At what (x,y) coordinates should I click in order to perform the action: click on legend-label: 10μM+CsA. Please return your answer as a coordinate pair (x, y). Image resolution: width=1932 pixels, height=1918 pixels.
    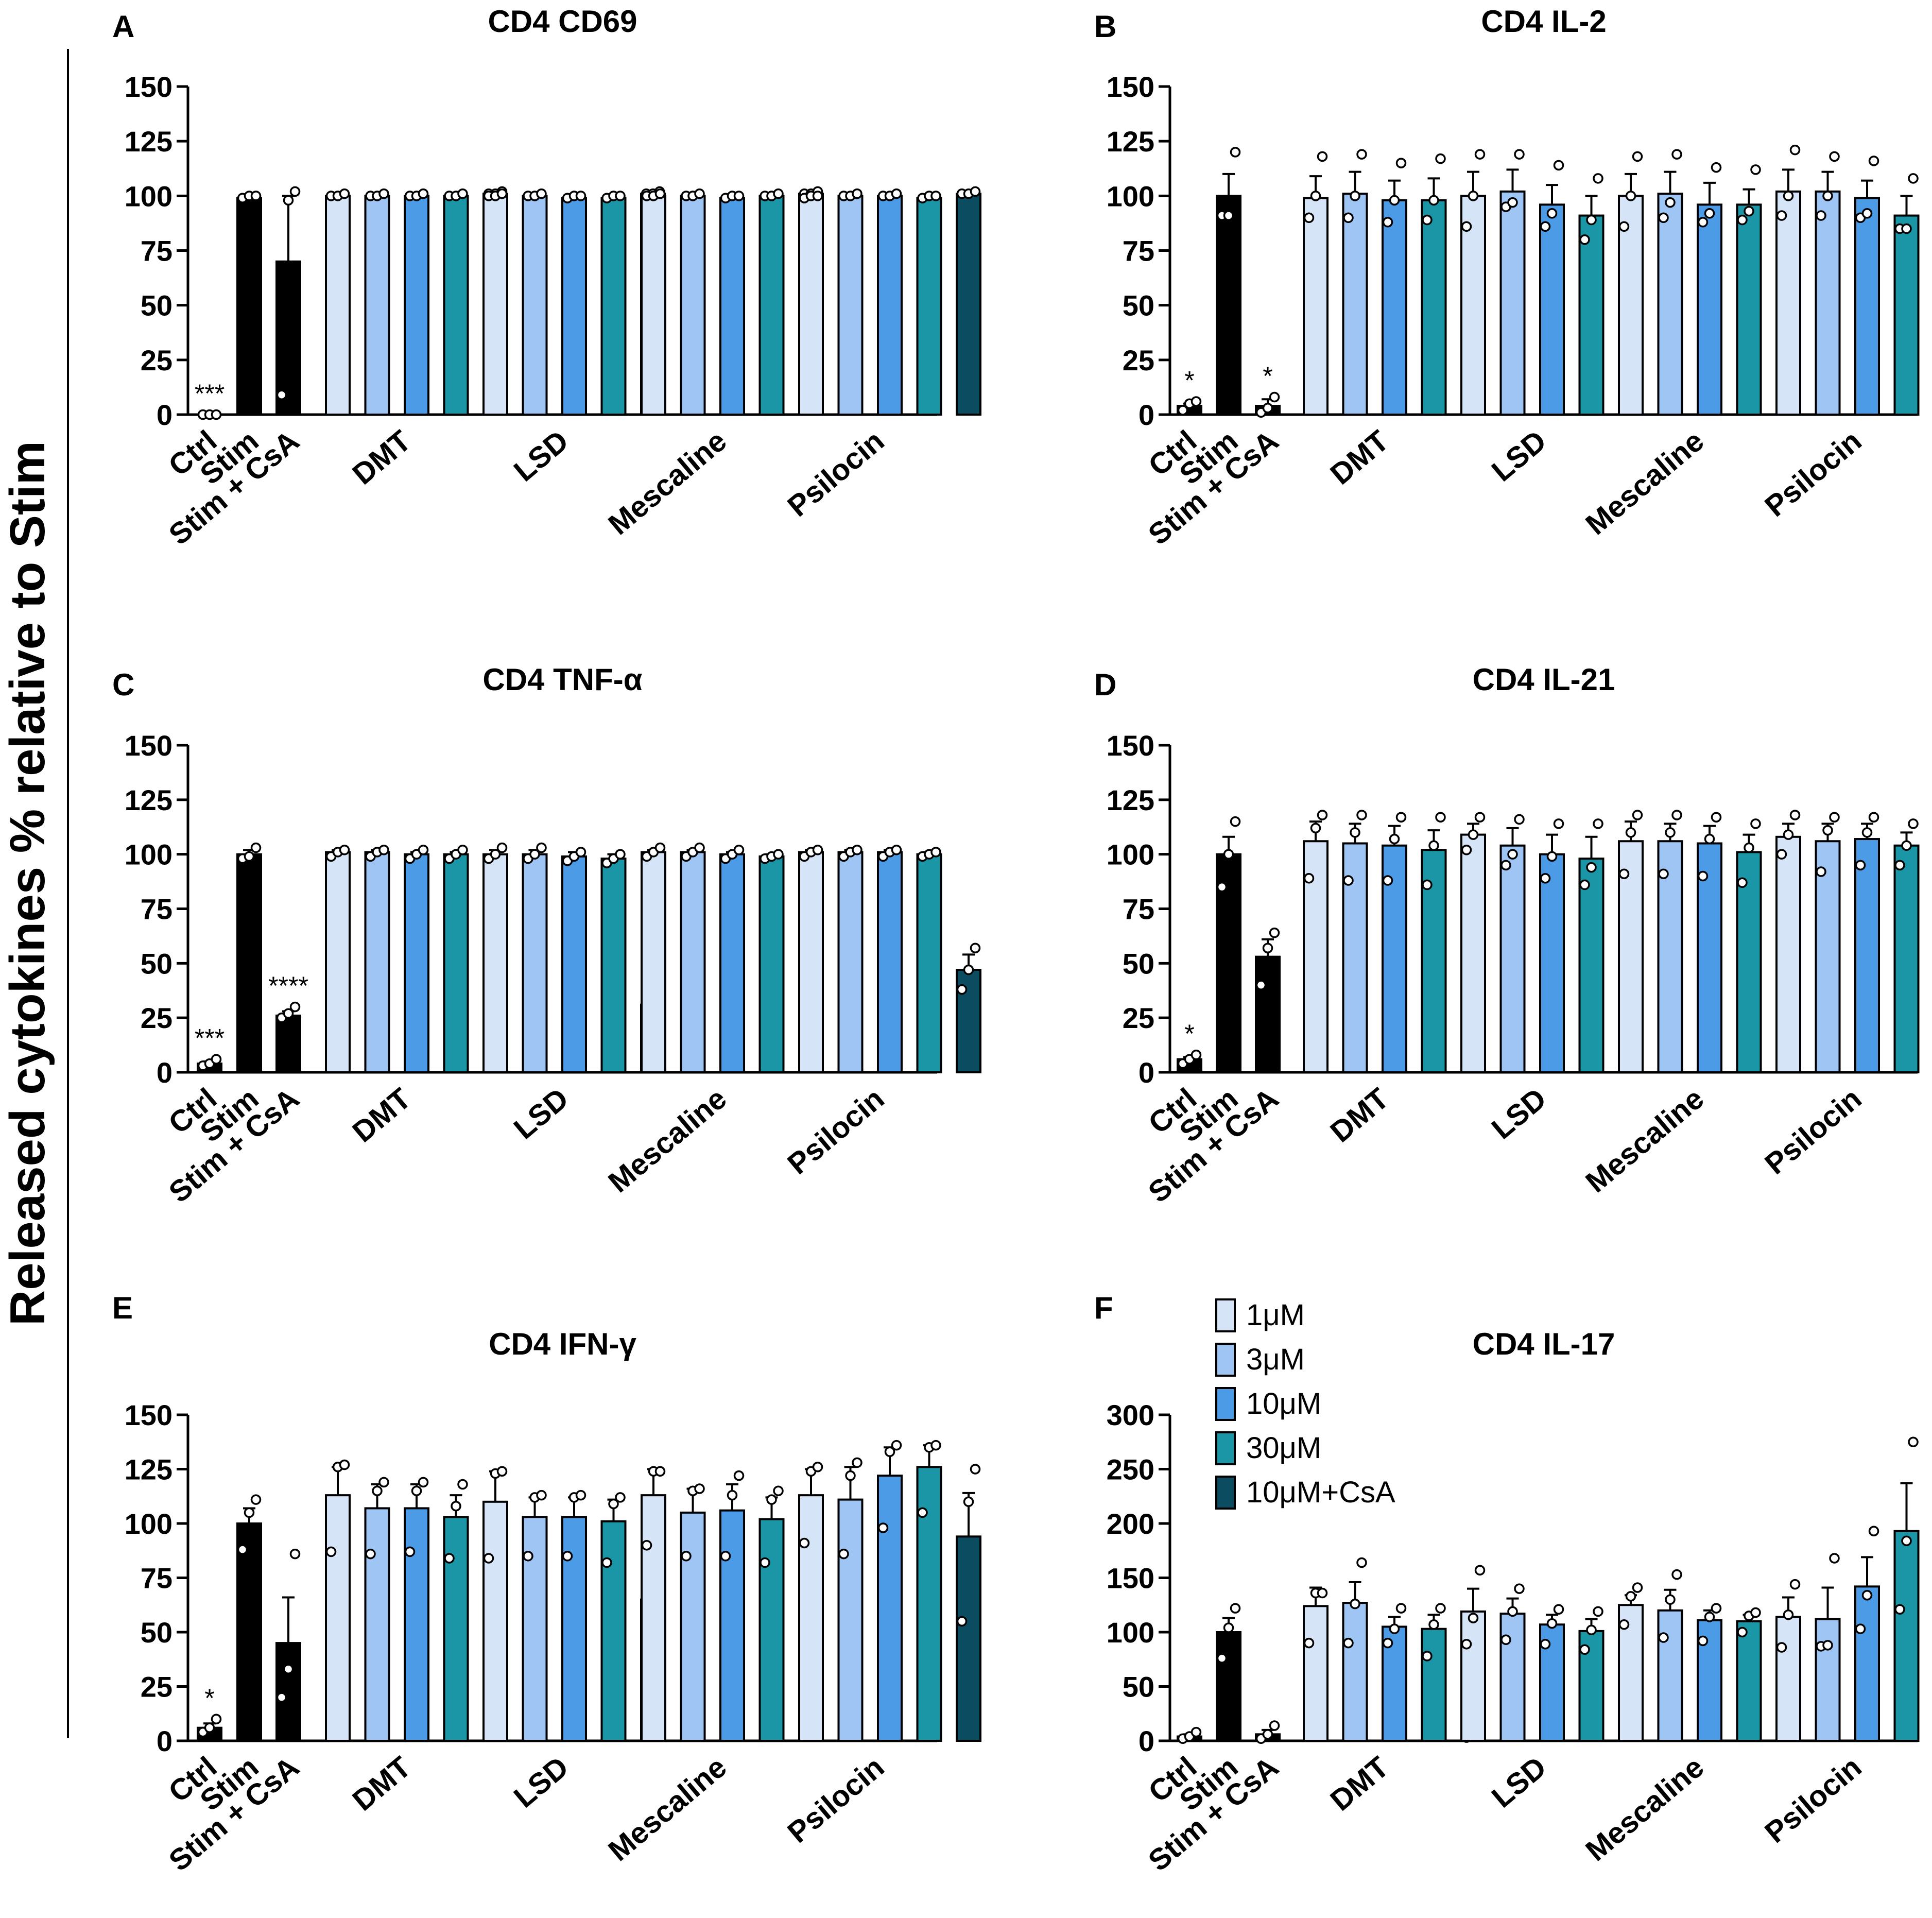
    Looking at the image, I should click on (1321, 1492).